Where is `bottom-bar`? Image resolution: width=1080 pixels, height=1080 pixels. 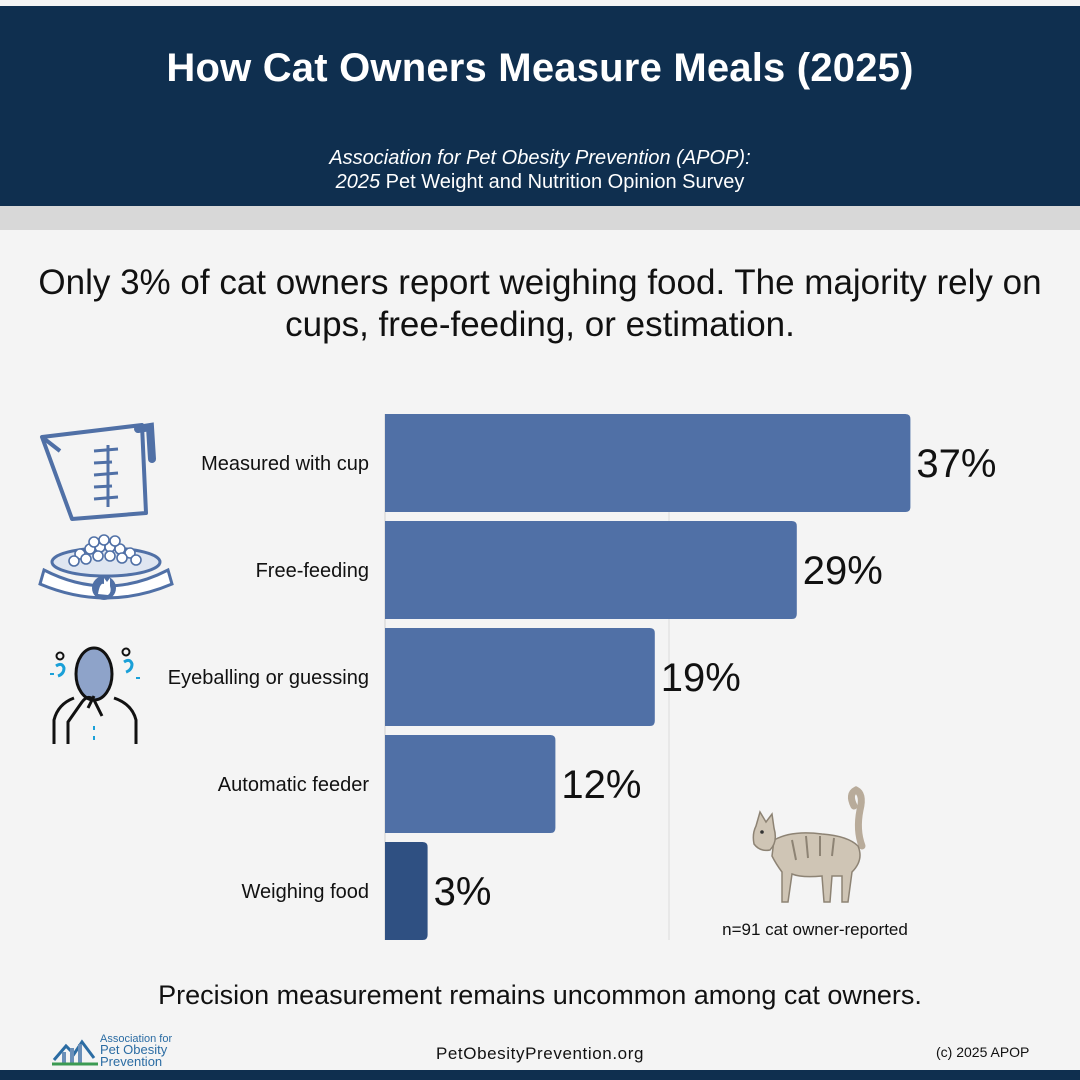
bottom-bar is located at coordinates (540, 1075).